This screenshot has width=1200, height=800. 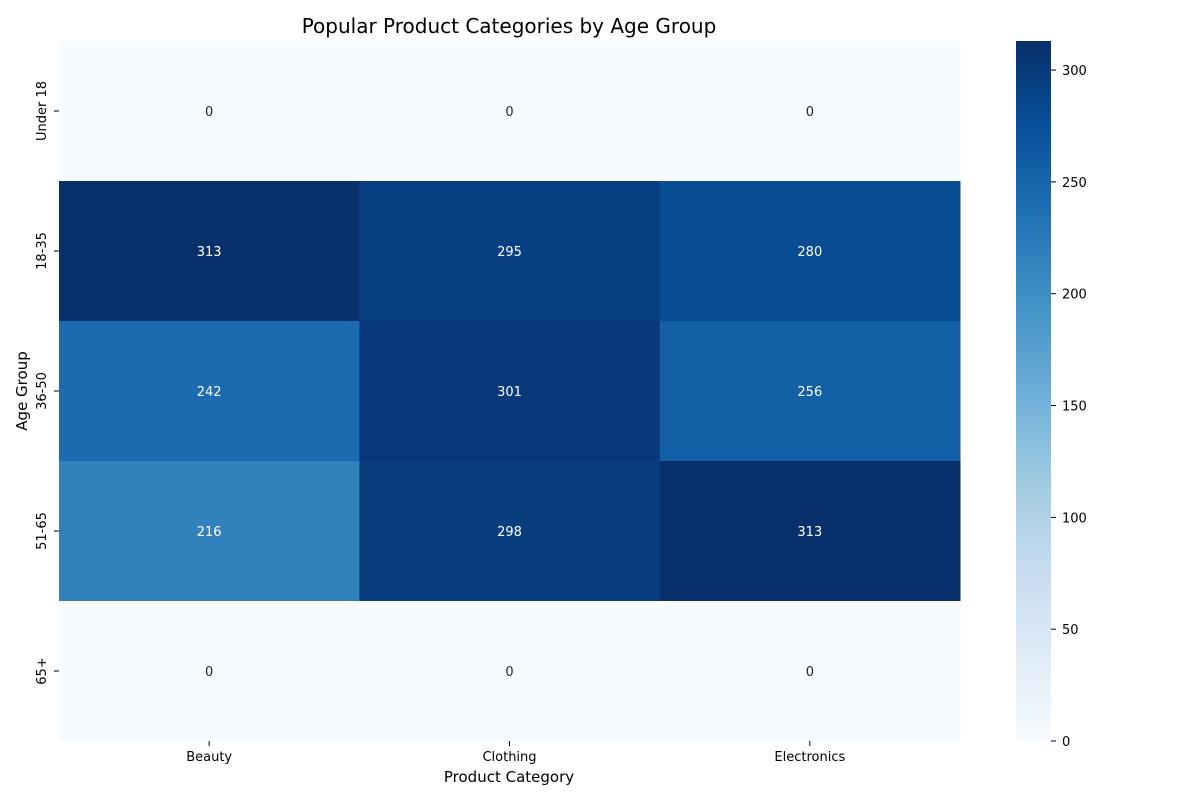 I want to click on y-tick-label: 18-35, so click(x=42, y=251).